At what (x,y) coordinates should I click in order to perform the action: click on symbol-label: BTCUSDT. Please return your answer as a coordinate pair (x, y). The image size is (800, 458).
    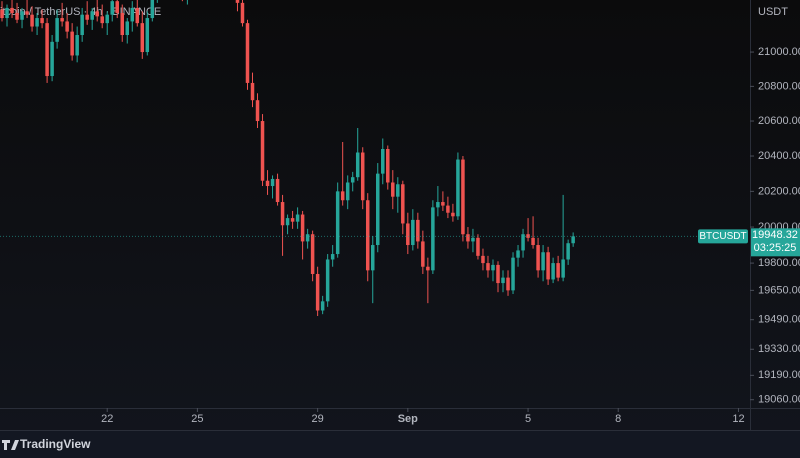
    Looking at the image, I should click on (722, 236).